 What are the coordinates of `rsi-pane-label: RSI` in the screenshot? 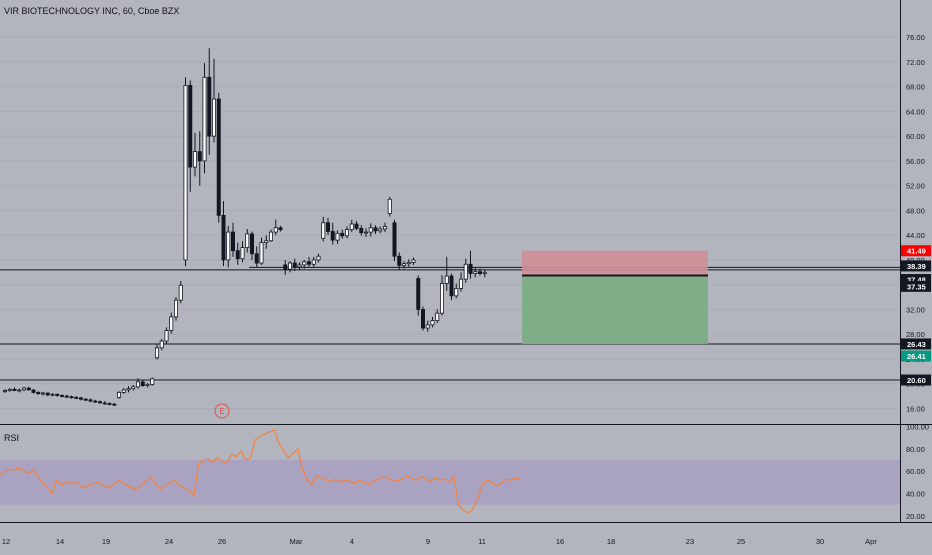 It's located at (12, 438).